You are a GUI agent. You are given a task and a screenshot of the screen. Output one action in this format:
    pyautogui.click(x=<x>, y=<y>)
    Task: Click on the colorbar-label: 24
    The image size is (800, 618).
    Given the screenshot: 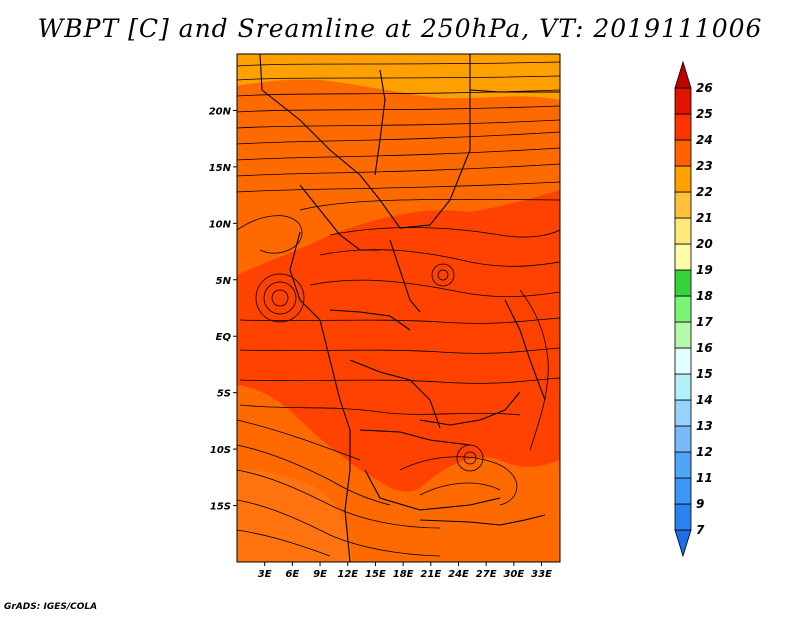 What is the action you would take?
    pyautogui.click(x=704, y=140)
    